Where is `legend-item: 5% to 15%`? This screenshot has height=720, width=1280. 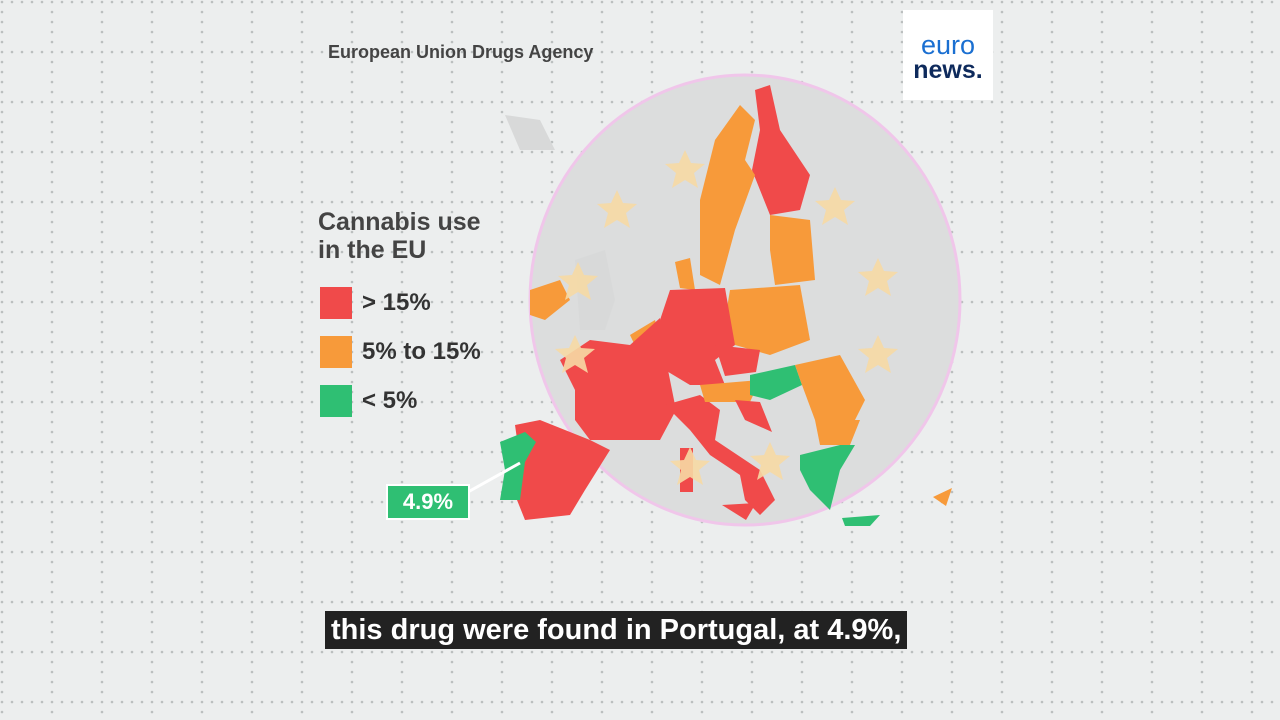
legend-item: 5% to 15% is located at coordinates (400, 352).